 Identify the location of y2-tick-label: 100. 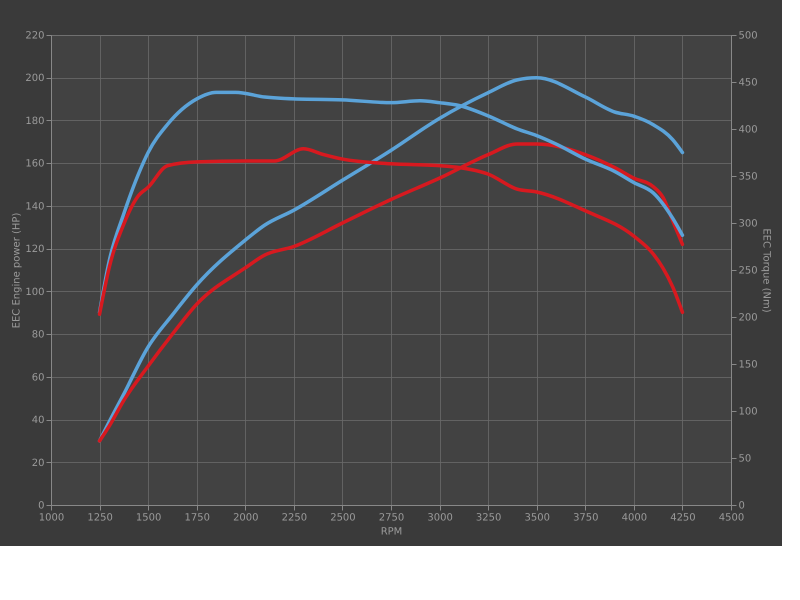
(748, 412).